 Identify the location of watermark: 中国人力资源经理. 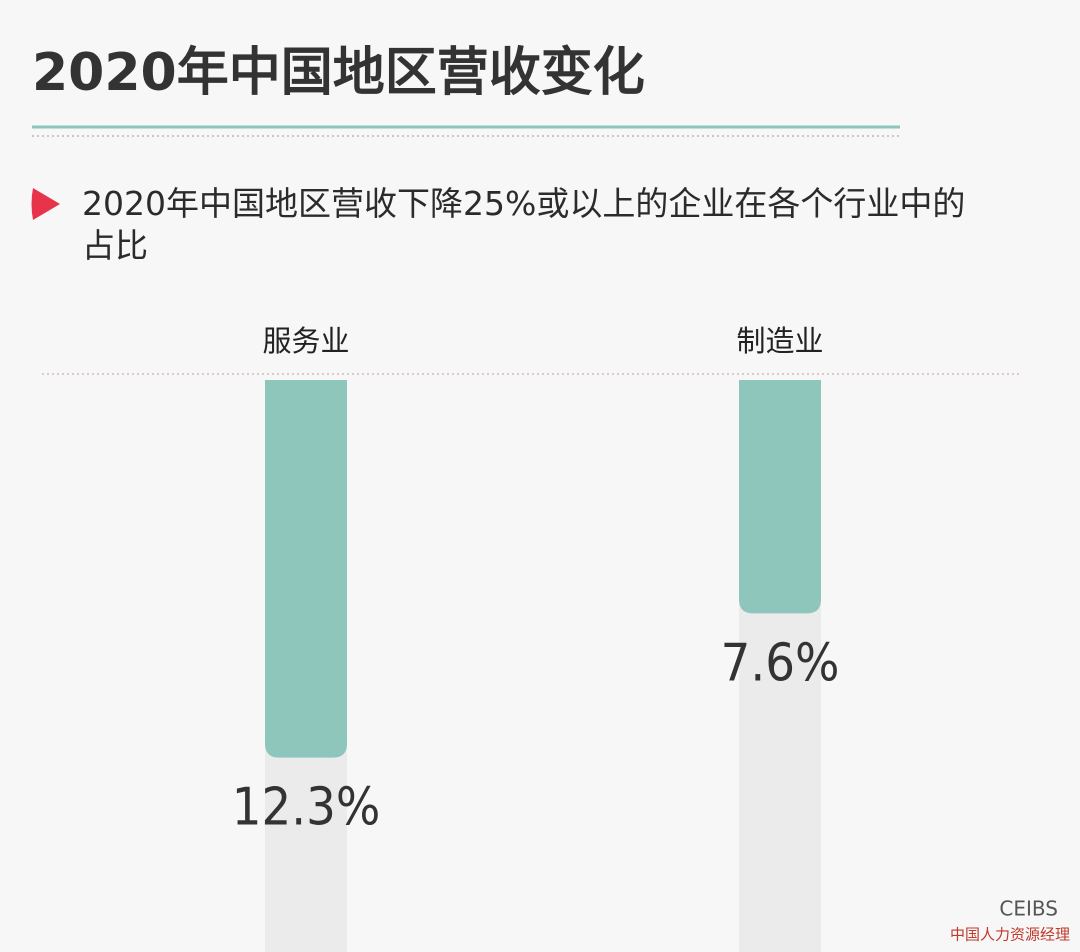
(1010, 935).